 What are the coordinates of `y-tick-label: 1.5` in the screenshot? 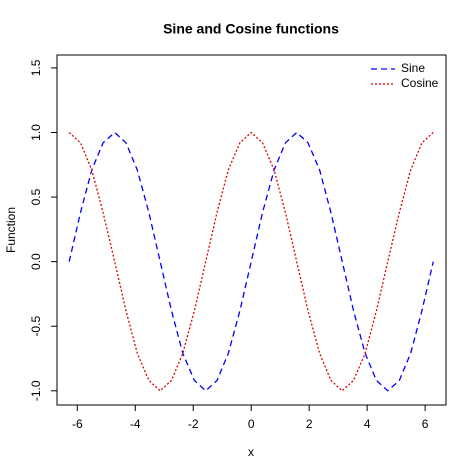 It's located at (36, 67).